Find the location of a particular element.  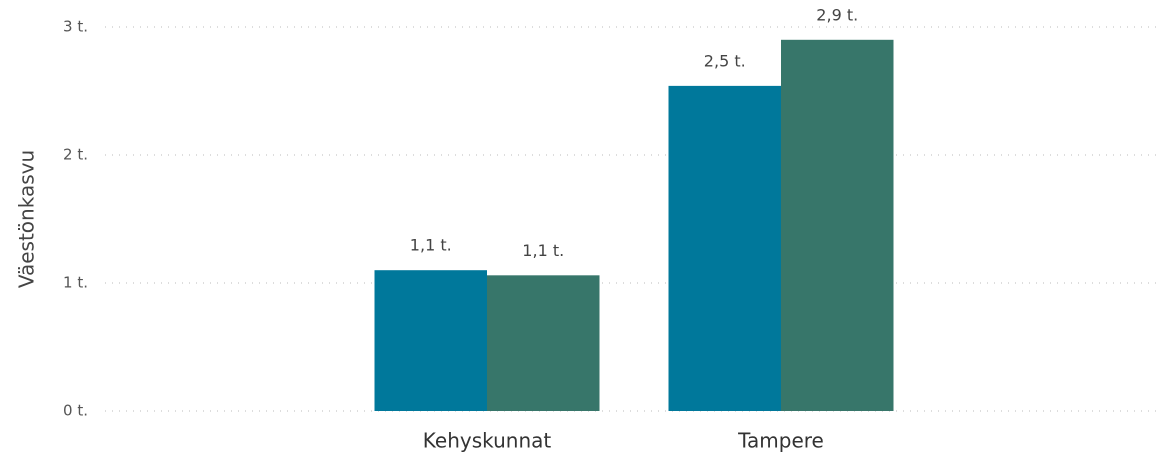

value-label: 2,9 t. is located at coordinates (837, 14).